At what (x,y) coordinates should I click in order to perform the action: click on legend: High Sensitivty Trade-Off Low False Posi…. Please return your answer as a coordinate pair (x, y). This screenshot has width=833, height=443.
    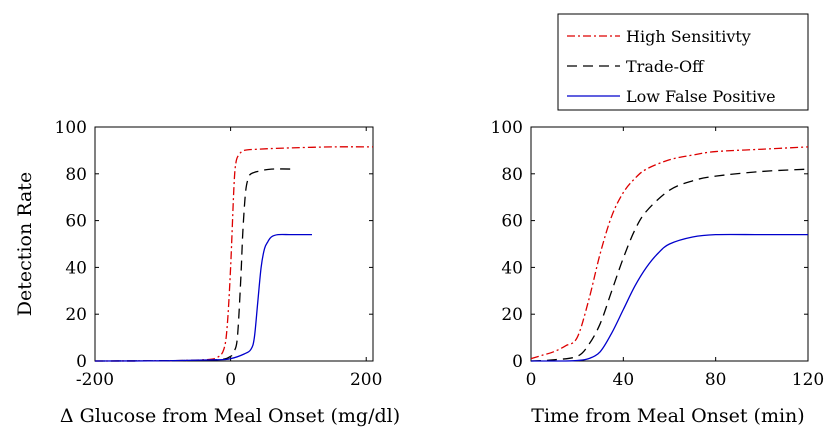
    Looking at the image, I should click on (683, 62).